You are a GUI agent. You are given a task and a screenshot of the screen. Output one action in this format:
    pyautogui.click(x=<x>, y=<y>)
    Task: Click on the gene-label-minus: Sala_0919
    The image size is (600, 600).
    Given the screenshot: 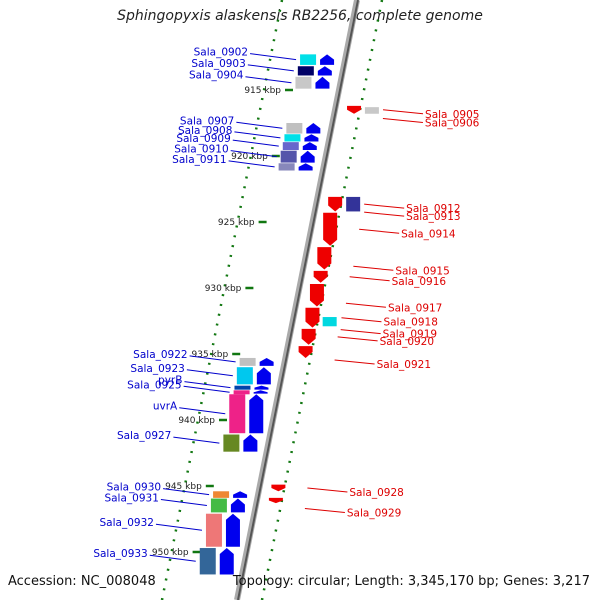 What is the action you would take?
    pyautogui.click(x=410, y=335)
    